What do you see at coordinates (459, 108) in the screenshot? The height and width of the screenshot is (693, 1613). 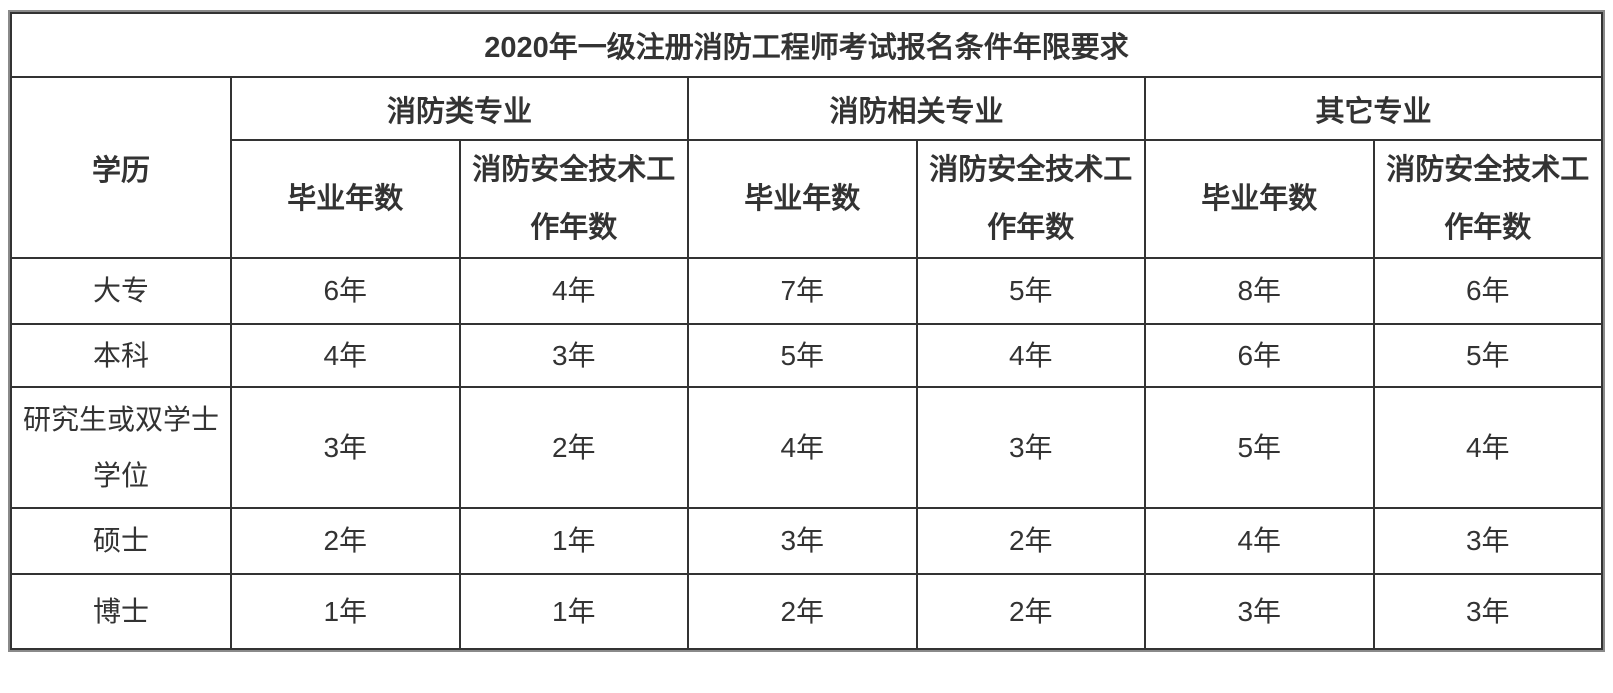 I see `header-group-fire-major: 消防类专业` at bounding box center [459, 108].